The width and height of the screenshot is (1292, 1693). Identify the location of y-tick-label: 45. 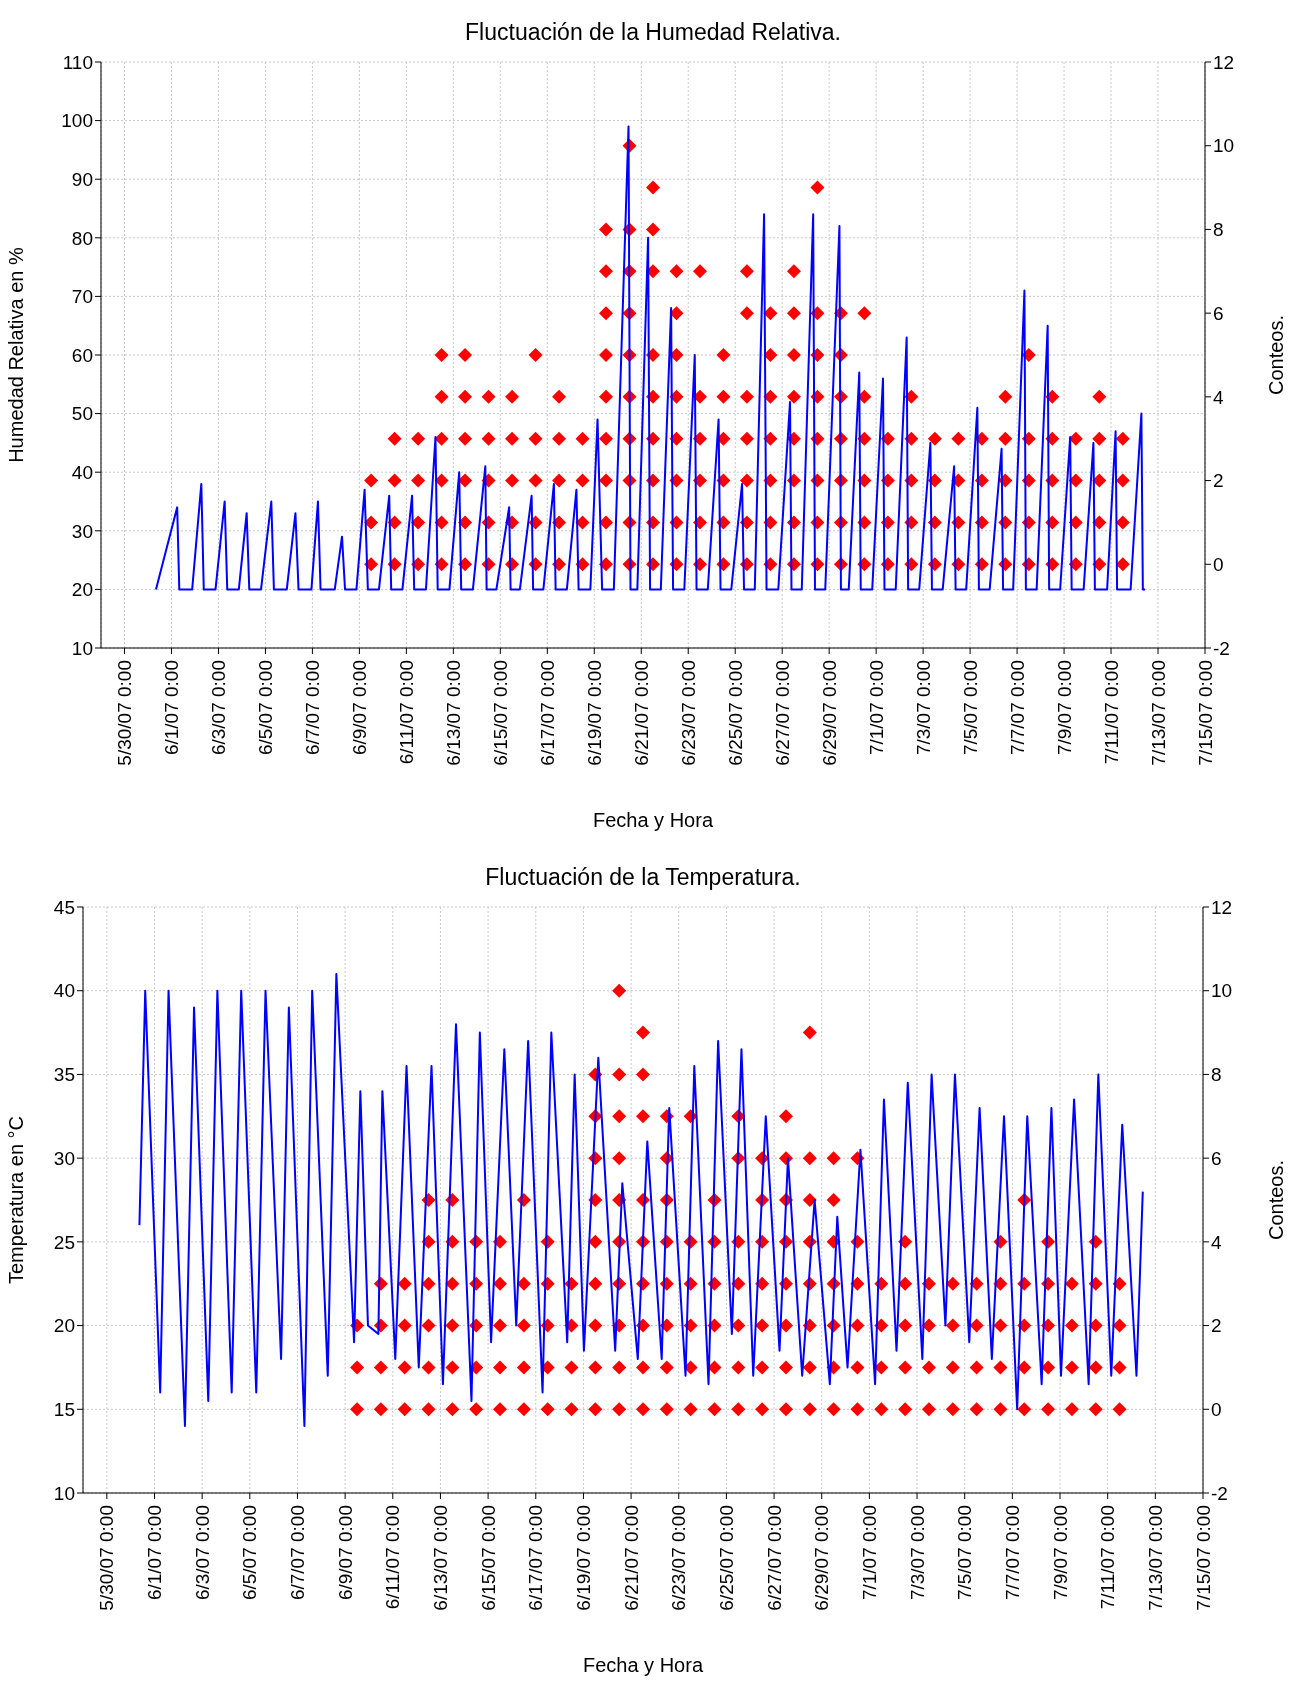
(64, 907).